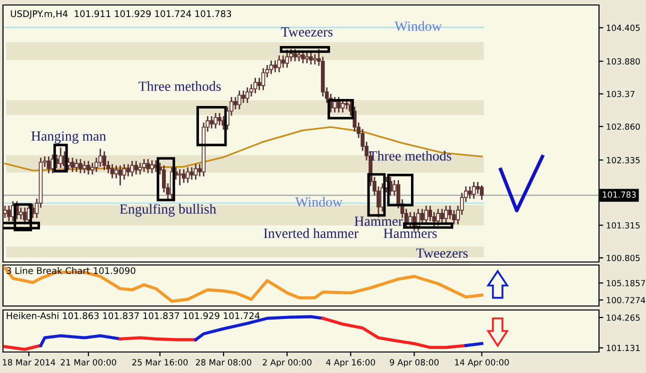  Describe the element at coordinates (351, 363) in the screenshot. I see `x-tick-label: 4 Apr 16:00` at that location.